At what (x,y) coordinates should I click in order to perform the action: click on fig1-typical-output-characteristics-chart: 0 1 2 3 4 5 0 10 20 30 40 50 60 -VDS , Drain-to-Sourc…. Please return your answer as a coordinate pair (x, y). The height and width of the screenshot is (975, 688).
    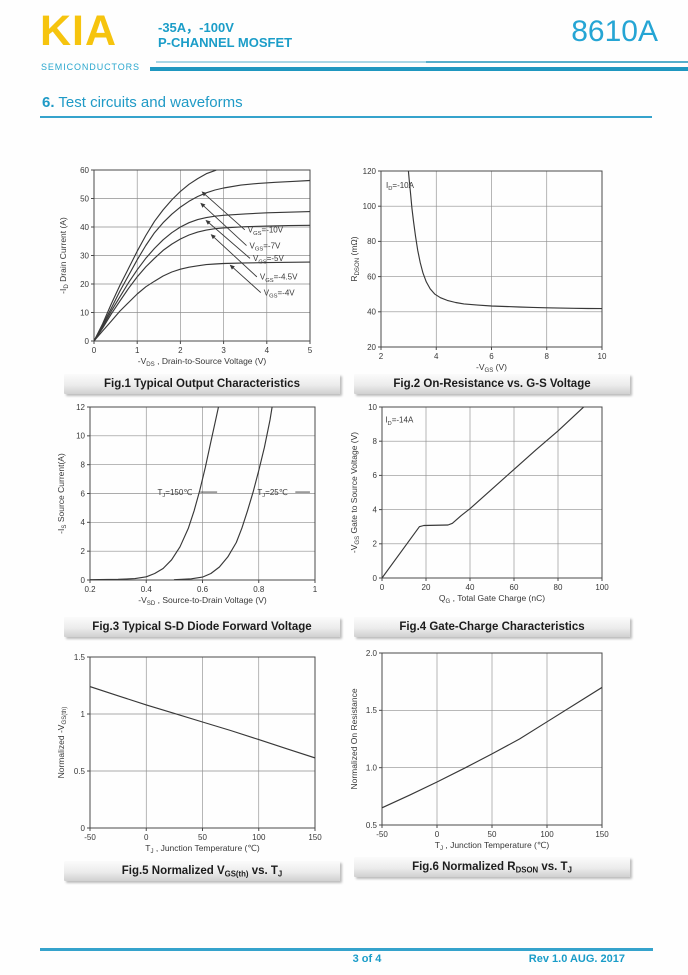
    Looking at the image, I should click on (190, 262).